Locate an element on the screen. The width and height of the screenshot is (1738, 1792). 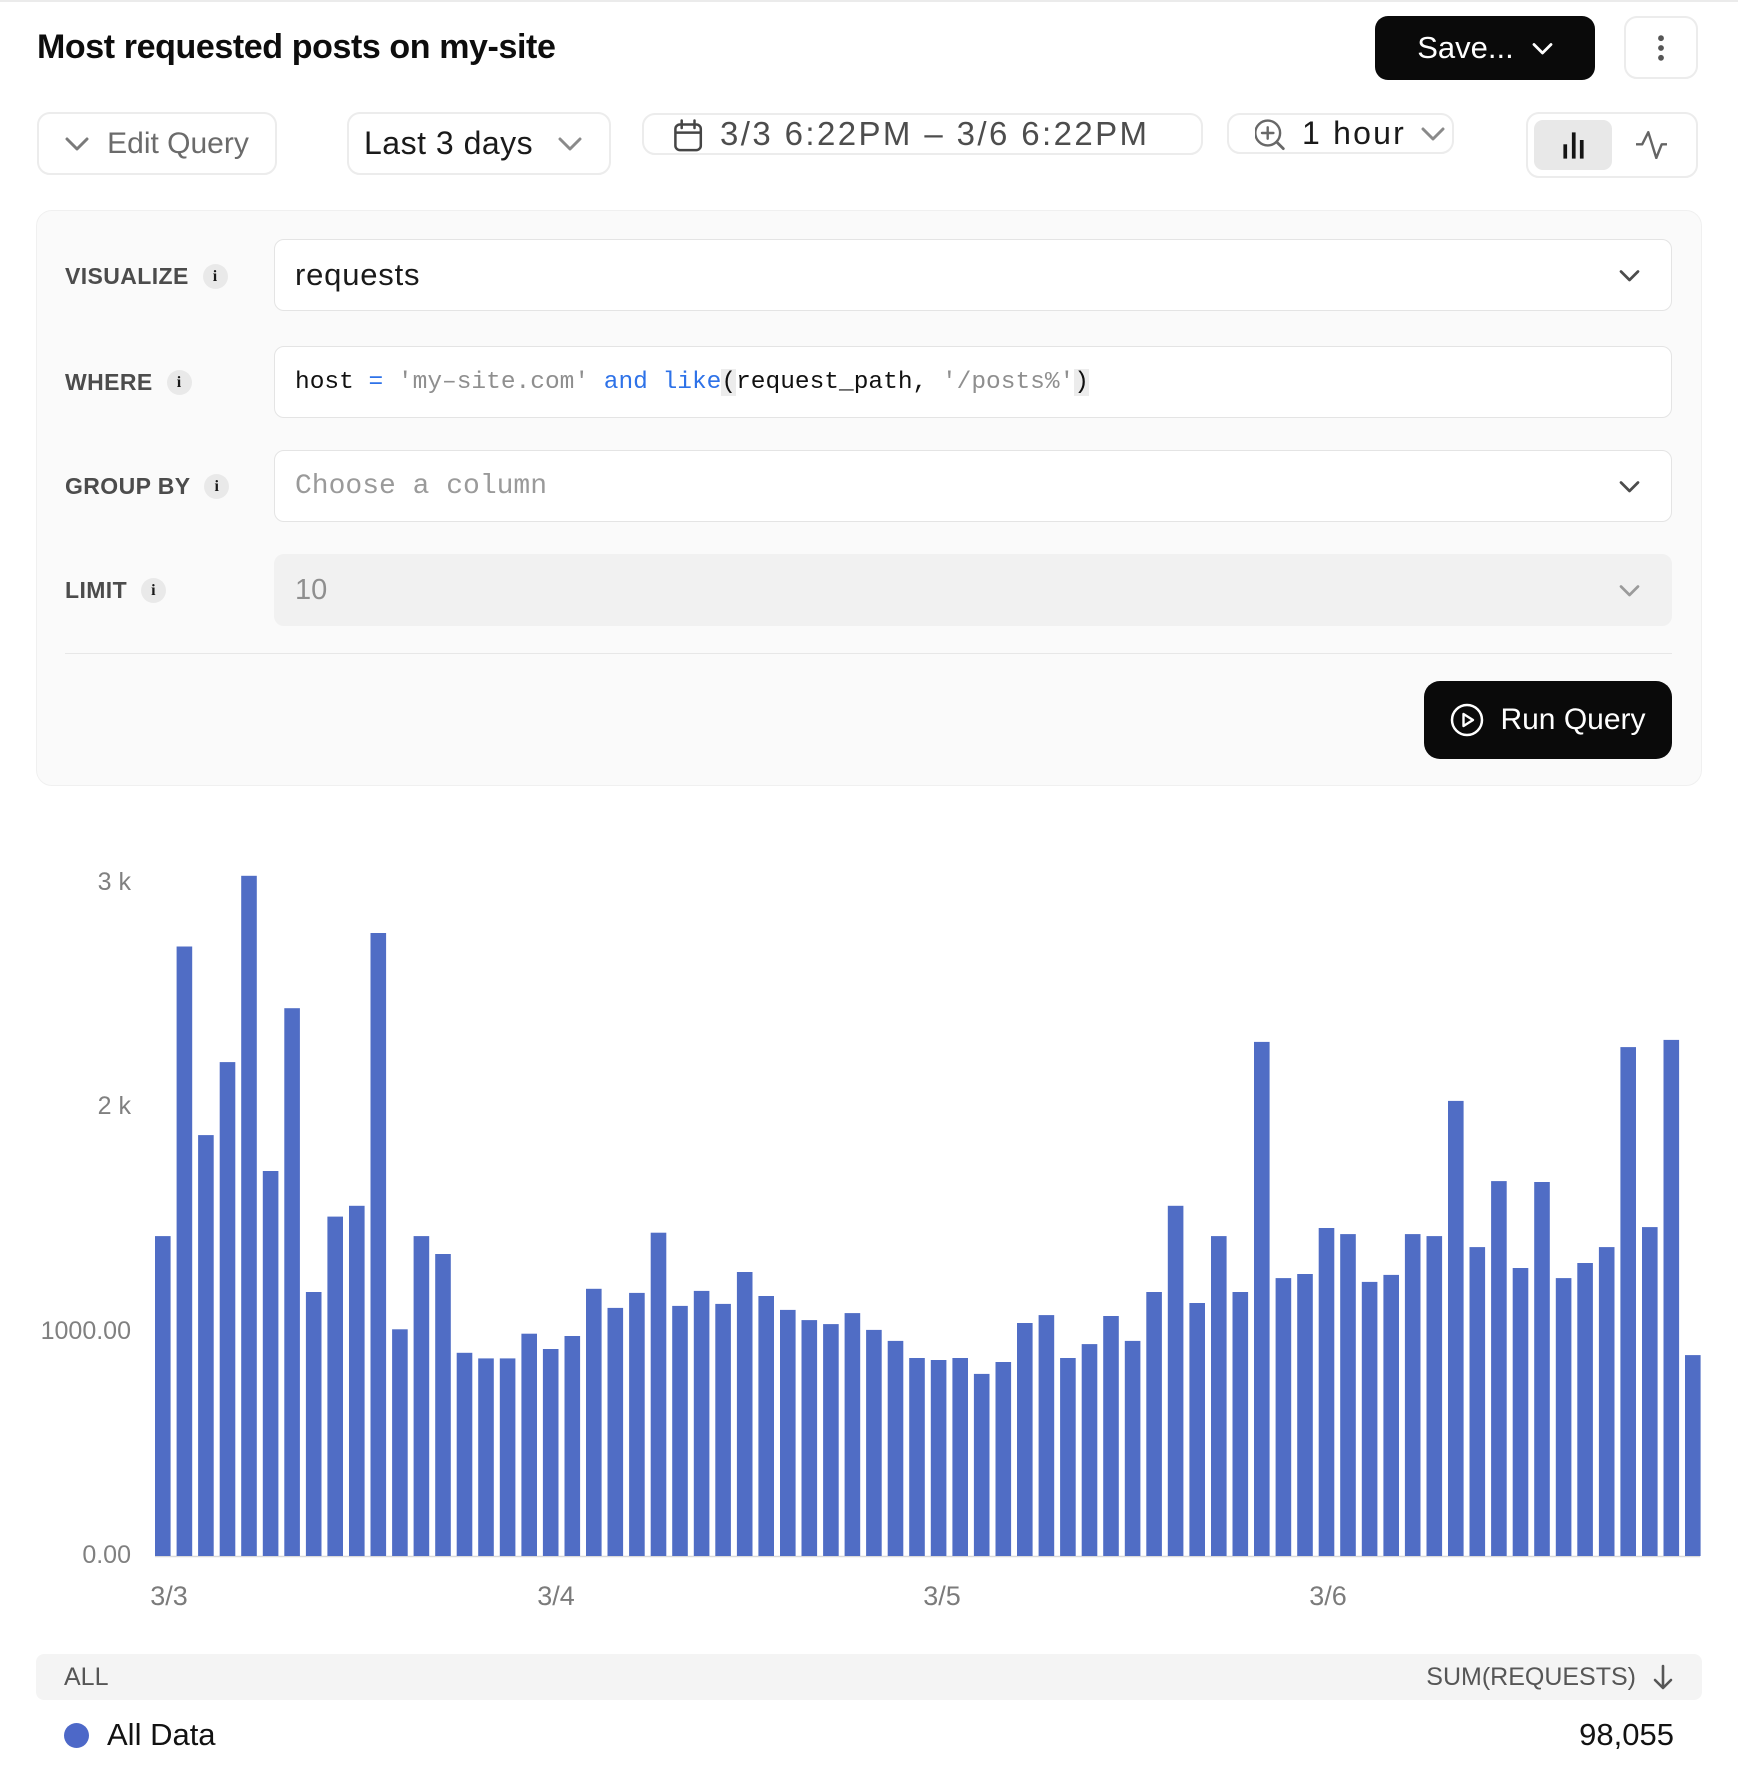
svg-text: 2 k is located at coordinates (115, 1106).